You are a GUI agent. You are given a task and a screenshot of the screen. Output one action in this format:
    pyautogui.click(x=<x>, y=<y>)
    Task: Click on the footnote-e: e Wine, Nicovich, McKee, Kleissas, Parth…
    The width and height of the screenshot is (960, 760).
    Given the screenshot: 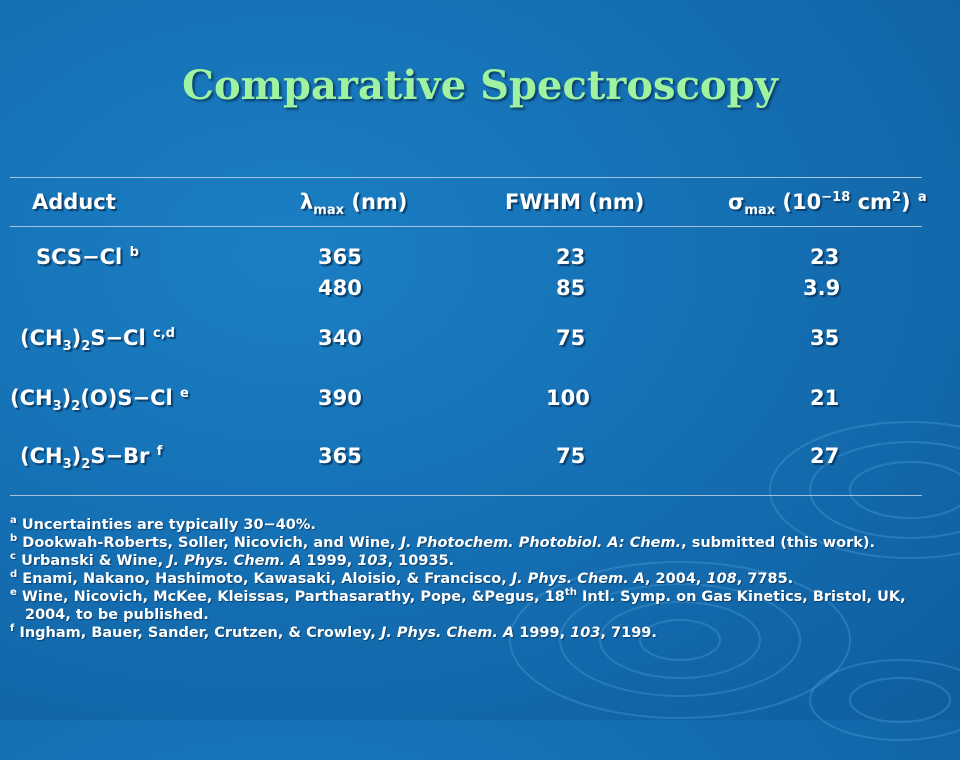 What is the action you would take?
    pyautogui.click(x=458, y=605)
    